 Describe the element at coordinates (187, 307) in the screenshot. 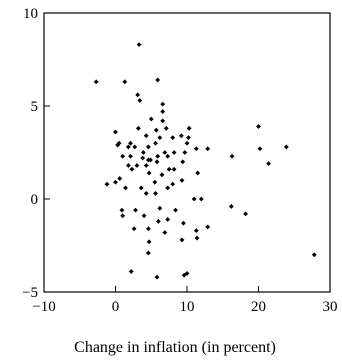

I see `x-tick-label: 10` at that location.